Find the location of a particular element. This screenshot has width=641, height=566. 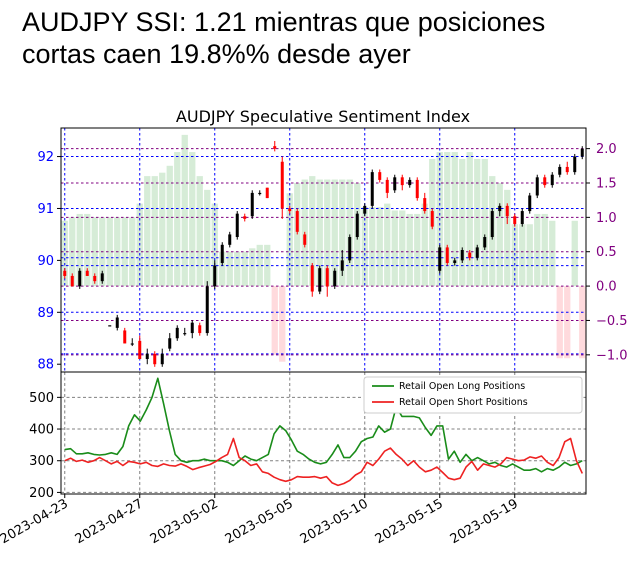

ssi-tick-label: 0.5 is located at coordinates (606, 252).